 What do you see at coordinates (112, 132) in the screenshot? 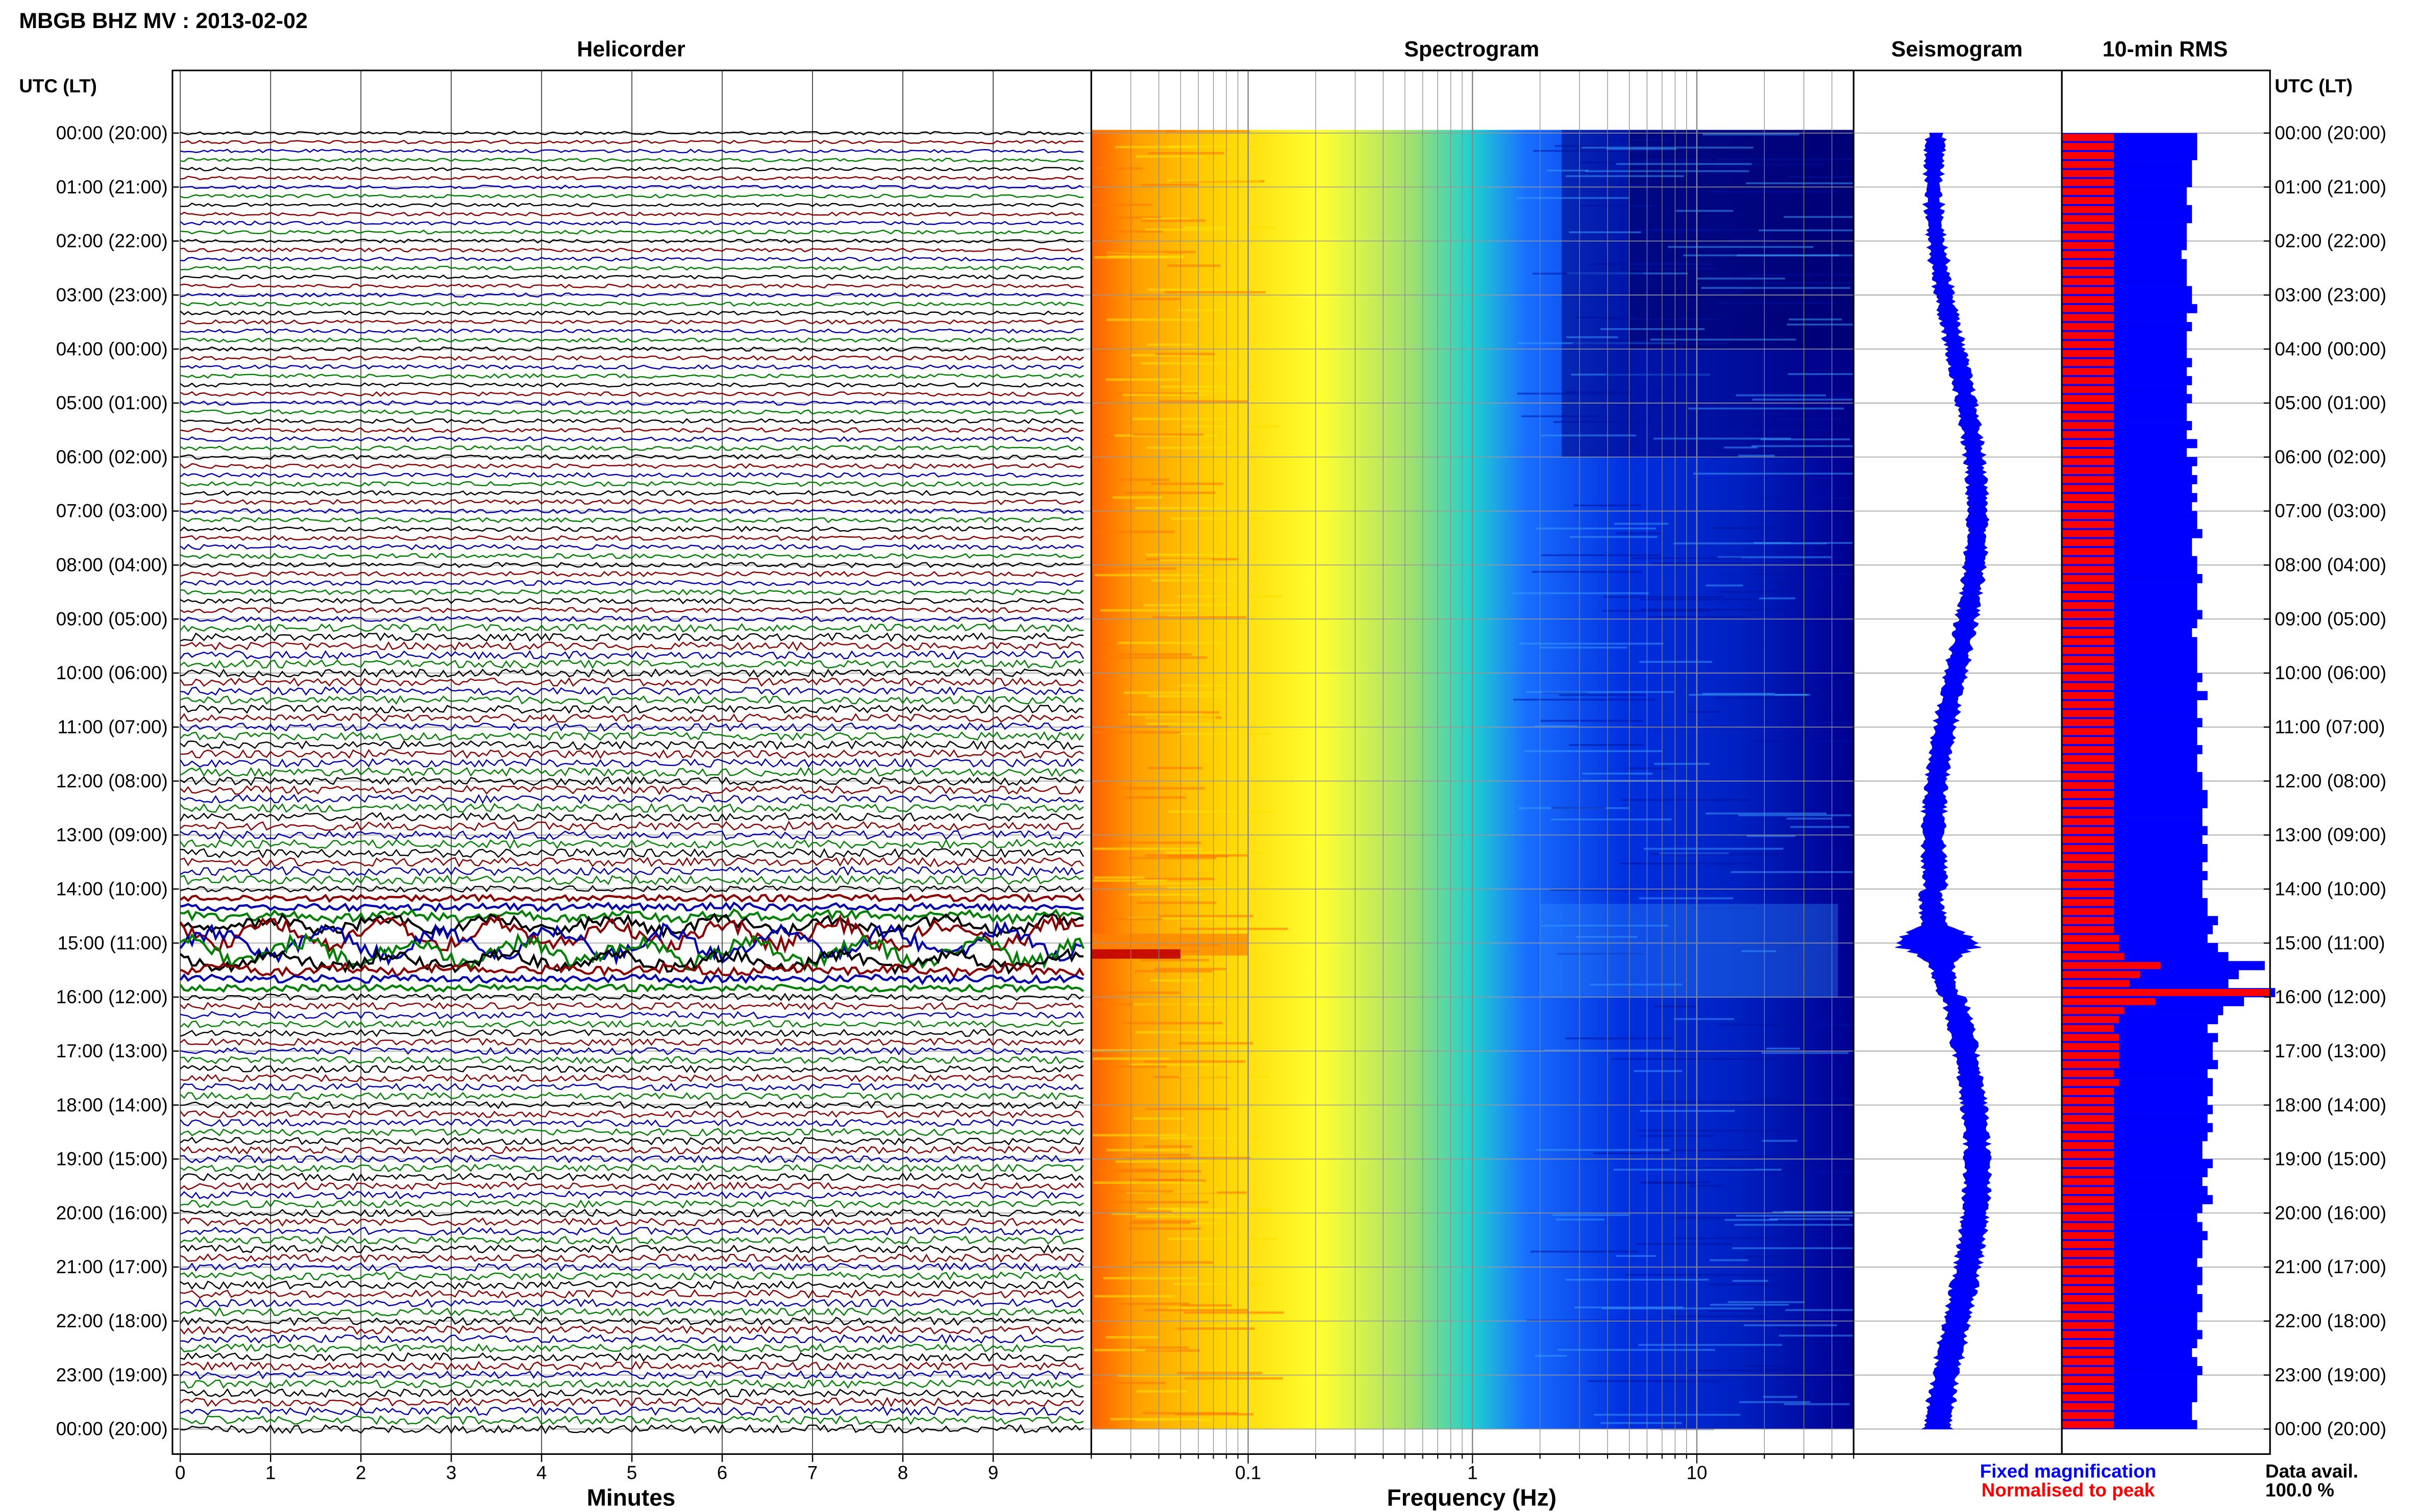
I see `time-label-left: 00:00 (20:00)` at bounding box center [112, 132].